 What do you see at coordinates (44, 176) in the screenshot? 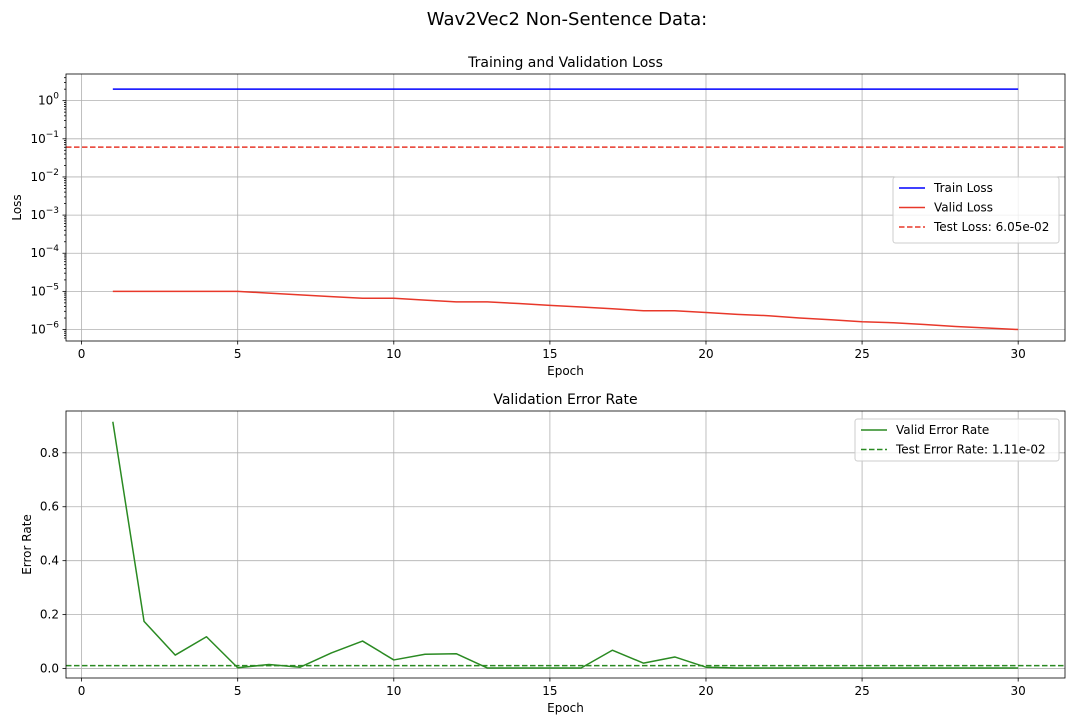
I see `y-tick-label: 10⁻²` at bounding box center [44, 176].